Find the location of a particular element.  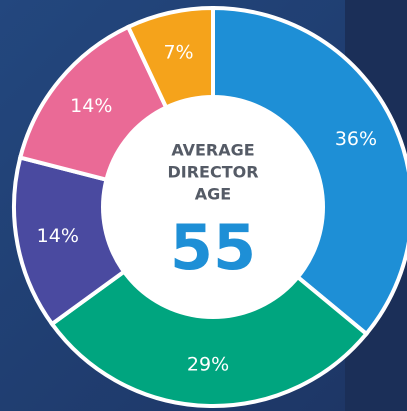

center-label: DIRECTOR is located at coordinates (212, 172).